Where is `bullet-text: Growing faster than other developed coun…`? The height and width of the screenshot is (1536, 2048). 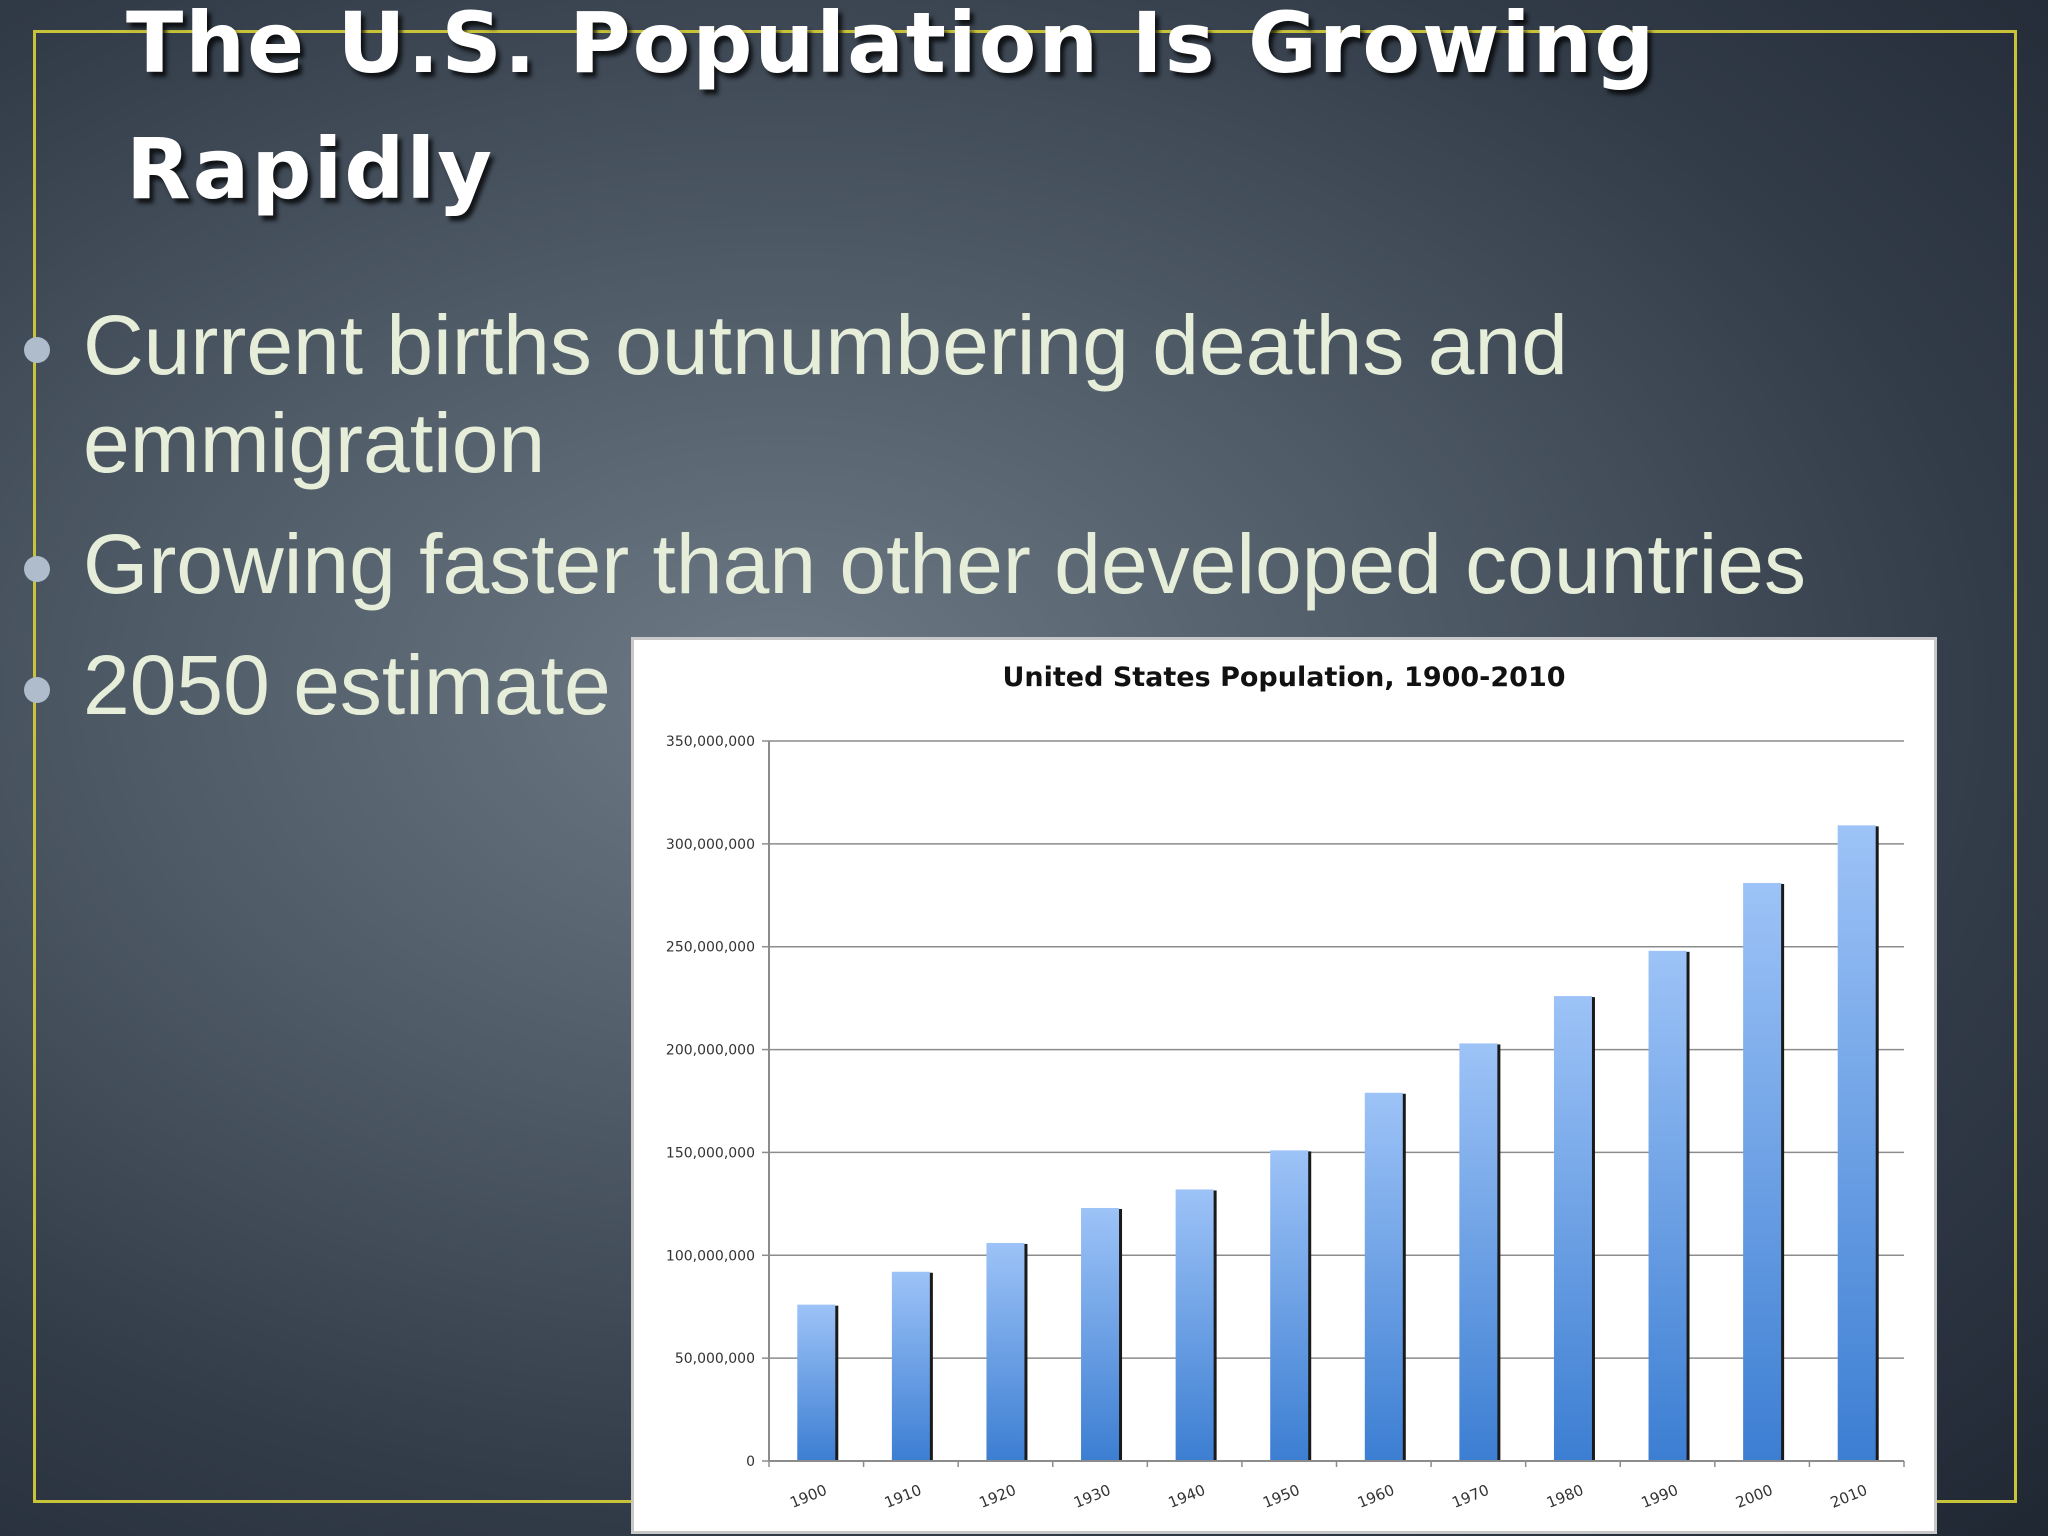
bullet-text: Growing faster than other developed coun… is located at coordinates (945, 564).